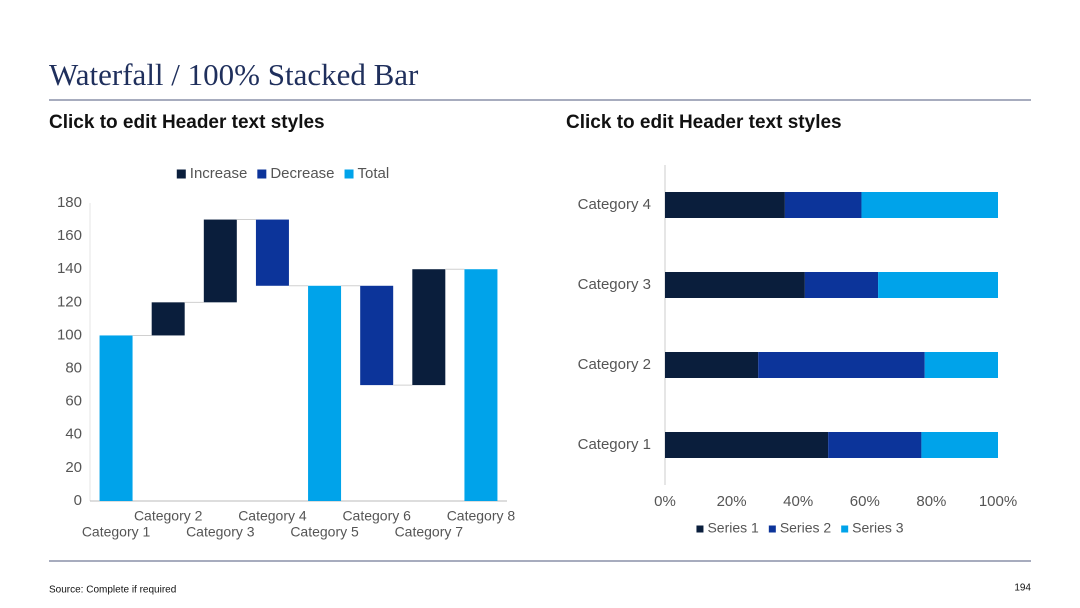 The height and width of the screenshot is (608, 1080). Describe the element at coordinates (732, 501) in the screenshot. I see `x-tick-label: 20%` at that location.